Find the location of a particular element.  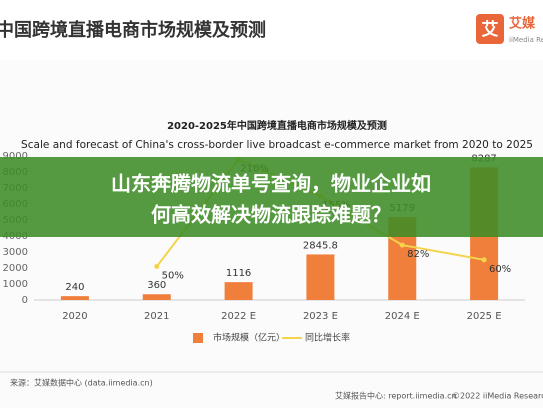

logo-sub: iiMedia Research is located at coordinates (526, 40).